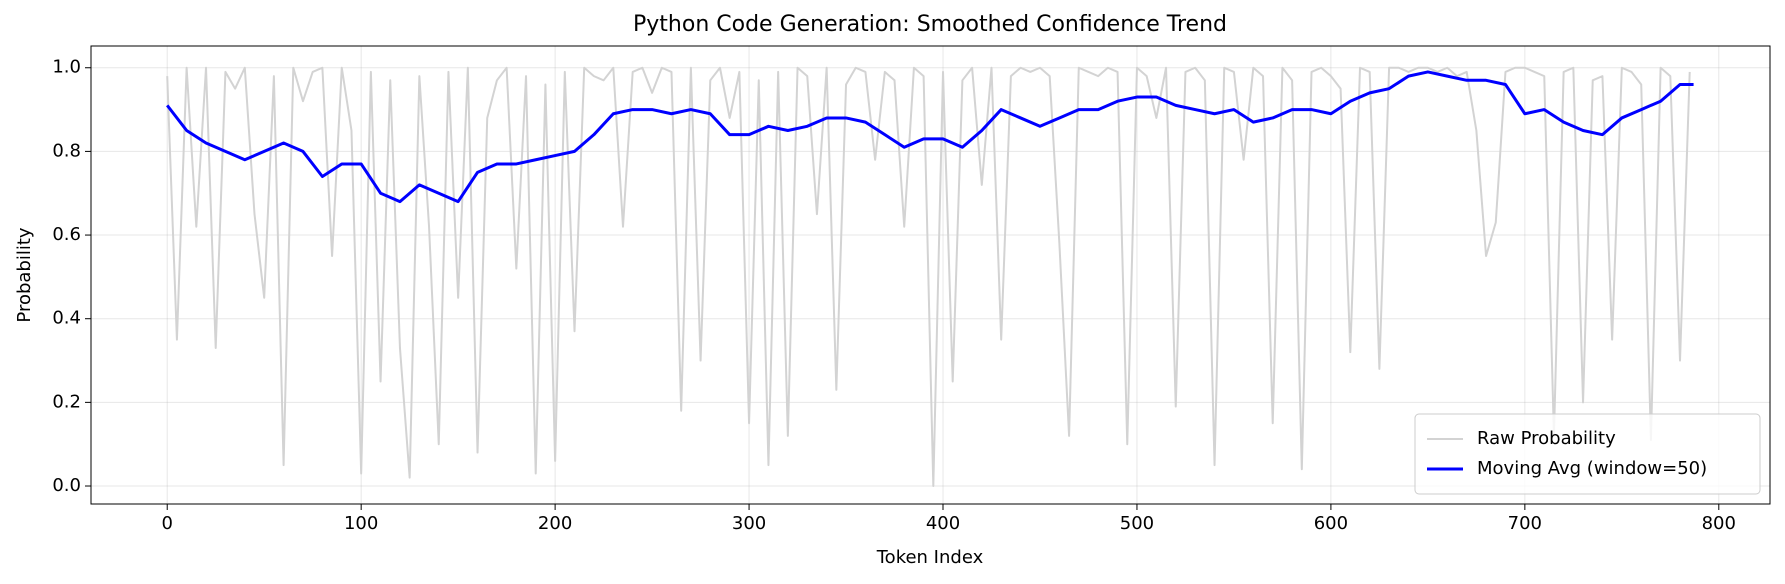 Image resolution: width=1785 pixels, height=584 pixels. Describe the element at coordinates (1137, 523) in the screenshot. I see `x-tick-label: 500` at that location.